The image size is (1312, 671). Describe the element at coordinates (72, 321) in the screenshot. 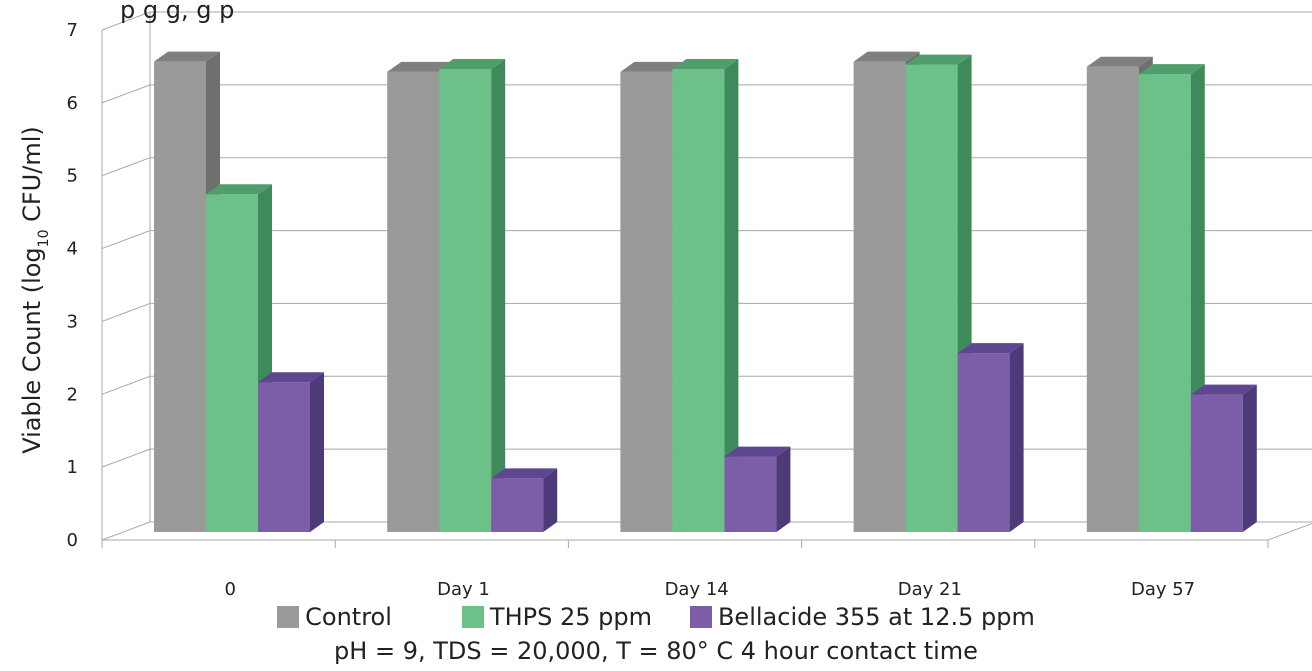

I see `y-tick-label: 3` at that location.